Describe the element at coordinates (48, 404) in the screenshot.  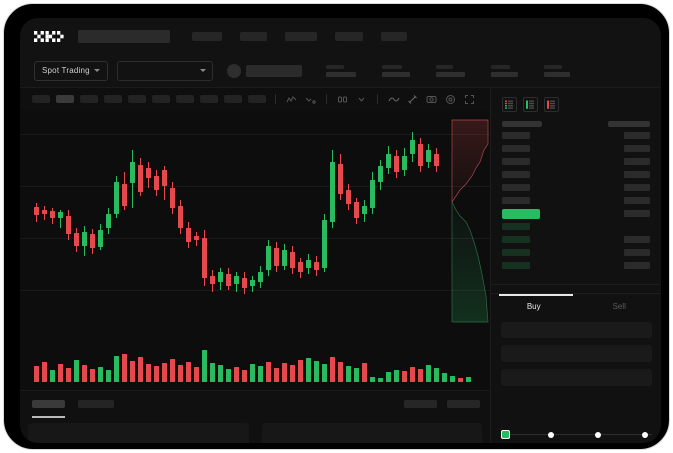
I see `tab-open-orders` at that location.